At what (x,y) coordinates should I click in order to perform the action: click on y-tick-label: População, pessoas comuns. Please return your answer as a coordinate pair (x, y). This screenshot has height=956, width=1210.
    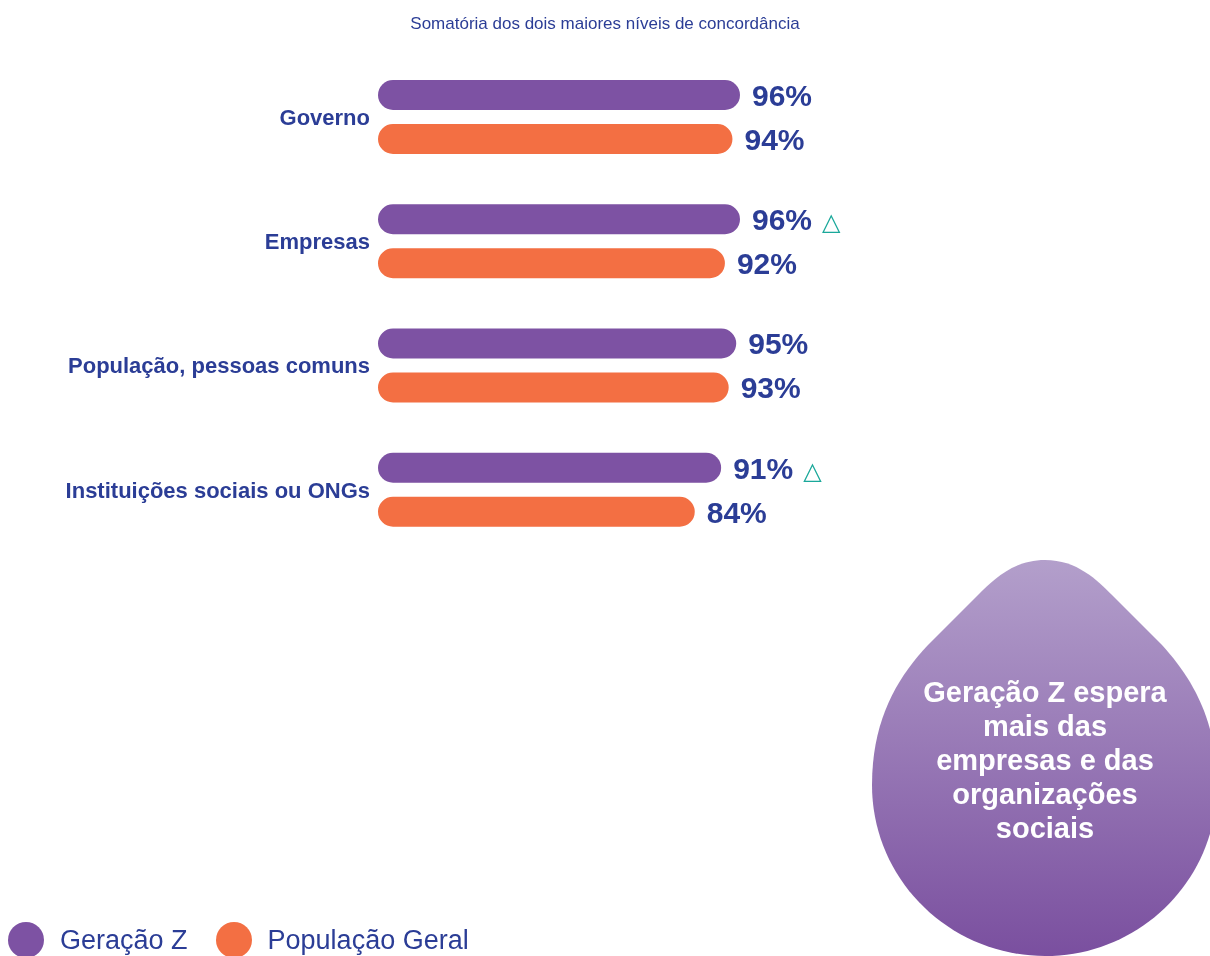
    Looking at the image, I should click on (219, 366).